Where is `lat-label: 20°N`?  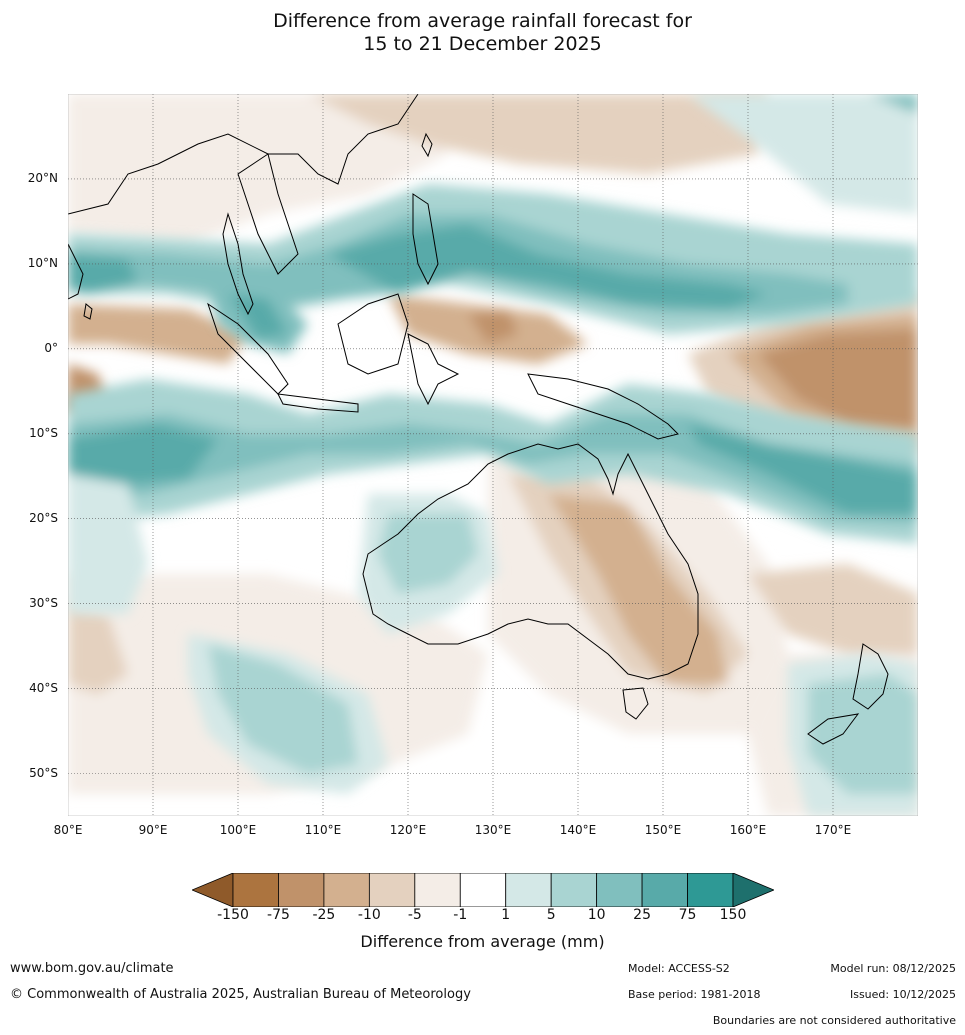
lat-label: 20°N is located at coordinates (42, 178).